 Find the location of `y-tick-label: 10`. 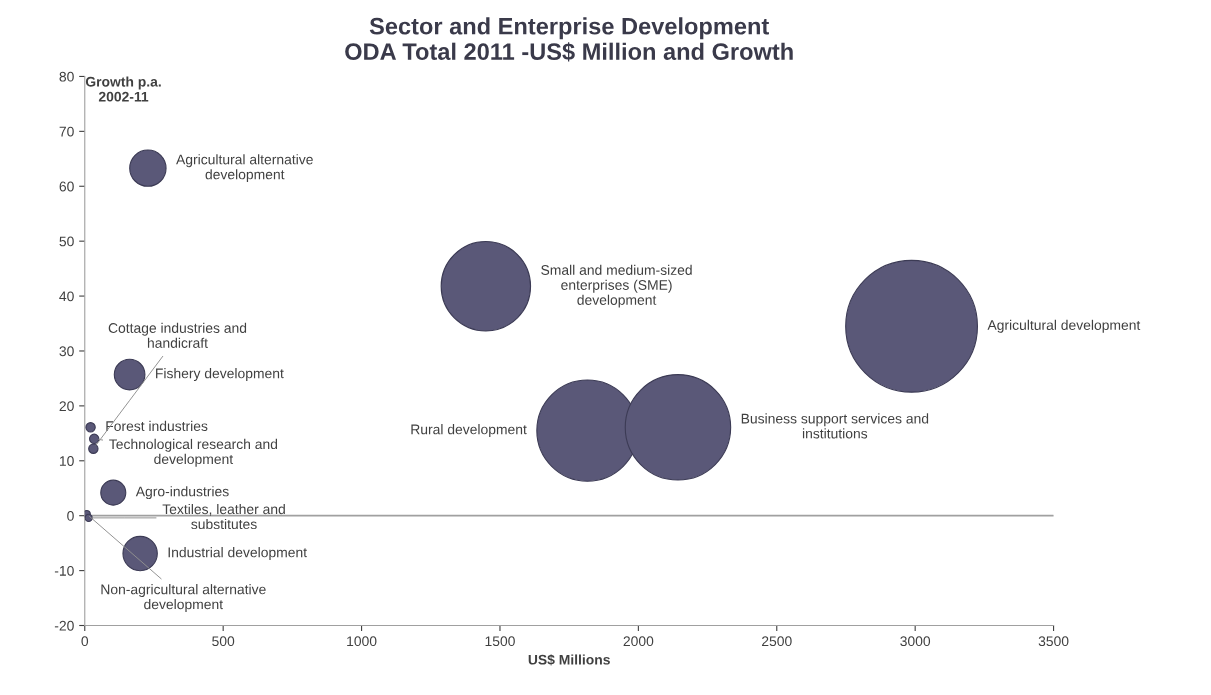

y-tick-label: 10 is located at coordinates (66, 461).